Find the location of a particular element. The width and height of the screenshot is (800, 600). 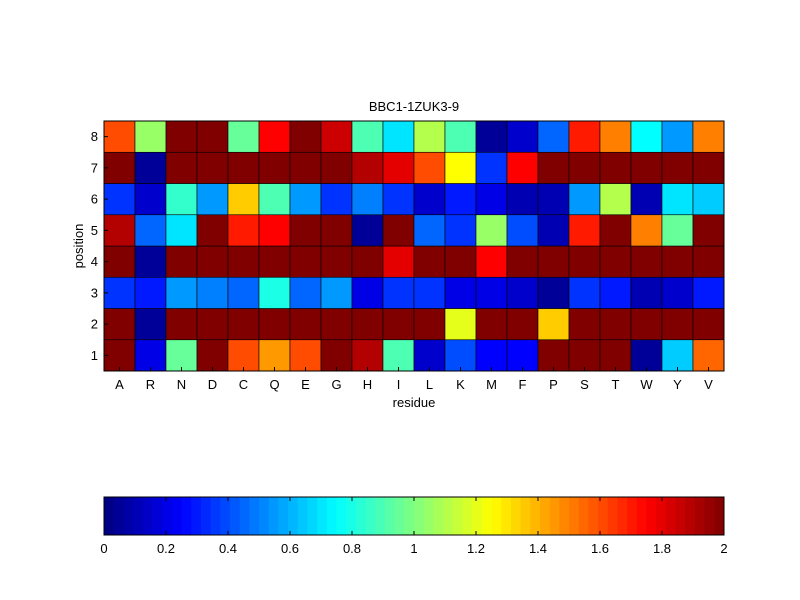

colorbar-tick-label: 0.2 is located at coordinates (166, 548).